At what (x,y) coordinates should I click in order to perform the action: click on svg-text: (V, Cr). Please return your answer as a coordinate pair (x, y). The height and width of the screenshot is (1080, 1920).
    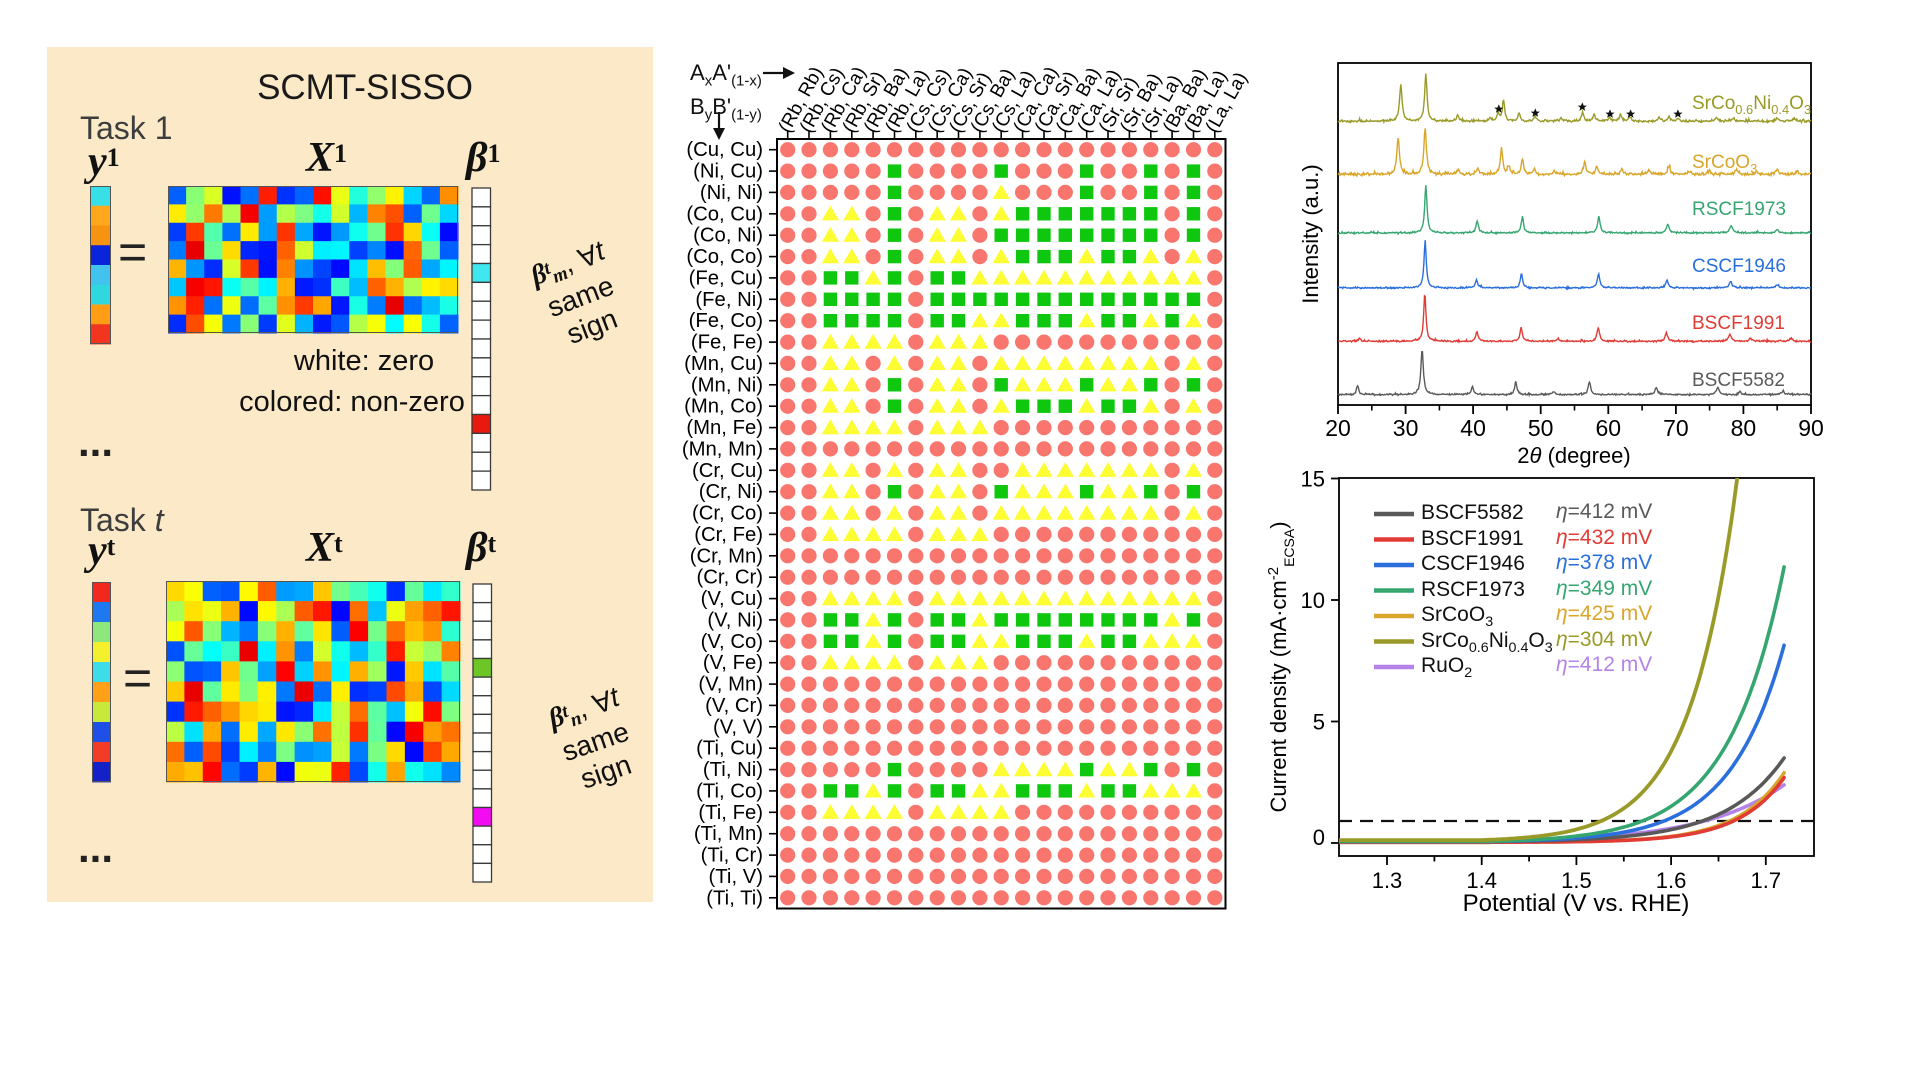
    Looking at the image, I should click on (734, 706).